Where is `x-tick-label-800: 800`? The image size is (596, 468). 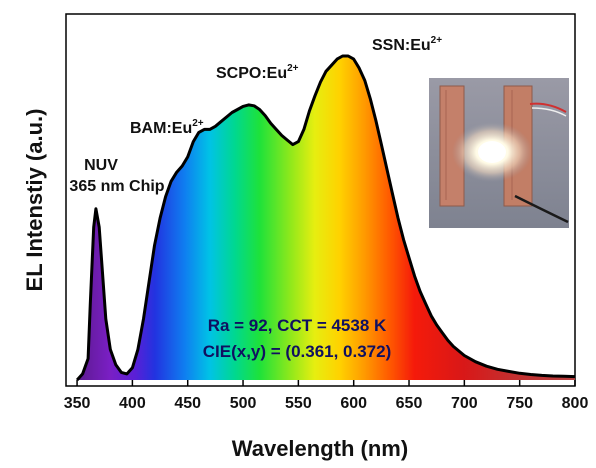 x-tick-label-800: 800 is located at coordinates (575, 403).